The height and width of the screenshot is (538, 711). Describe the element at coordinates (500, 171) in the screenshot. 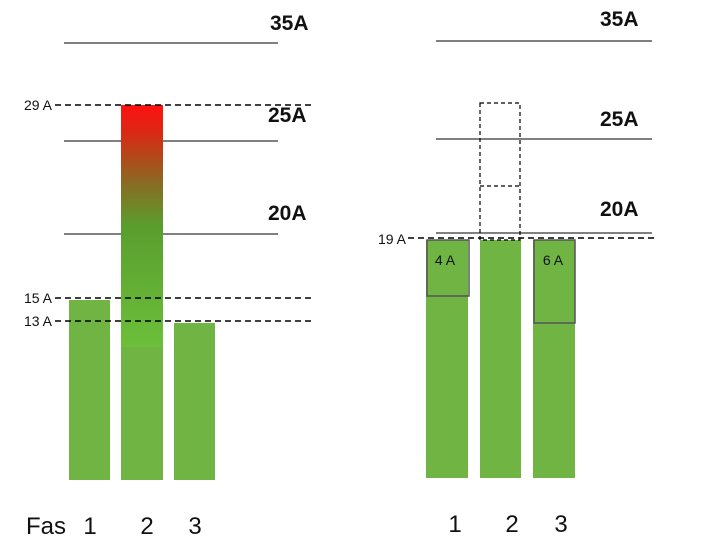

I see `potential-box` at that location.